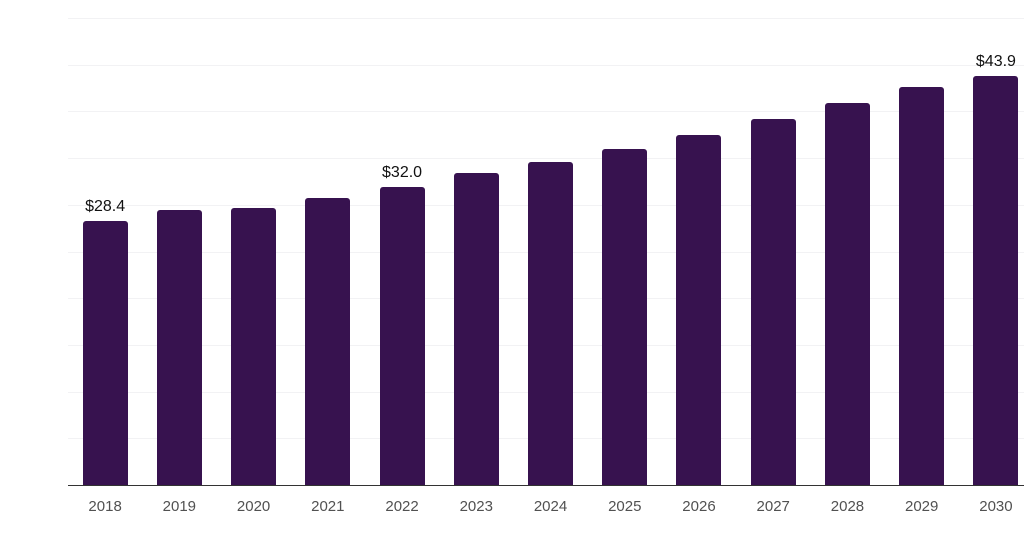 The width and height of the screenshot is (1024, 544). What do you see at coordinates (847, 506) in the screenshot?
I see `x-tick-label-2028: 2028` at bounding box center [847, 506].